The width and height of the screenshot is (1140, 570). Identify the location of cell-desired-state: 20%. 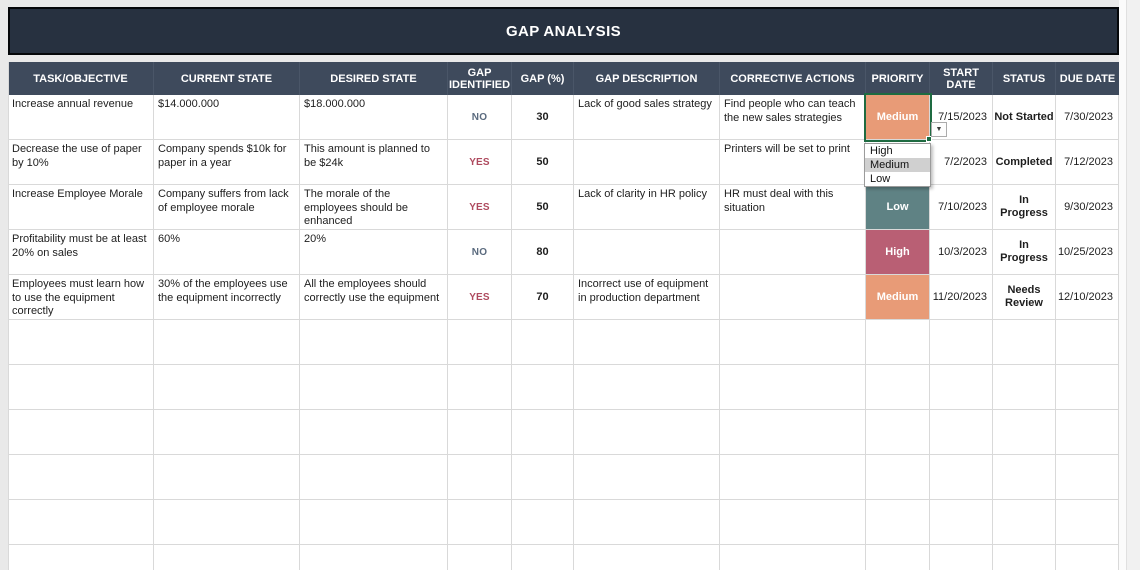
(374, 252).